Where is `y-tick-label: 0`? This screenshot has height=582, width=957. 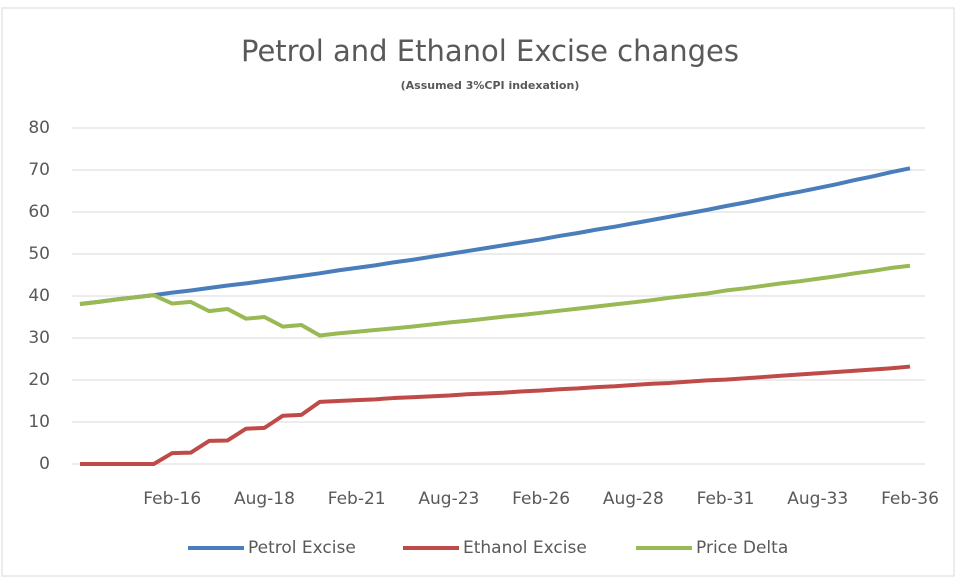 y-tick-label: 0 is located at coordinates (44, 464).